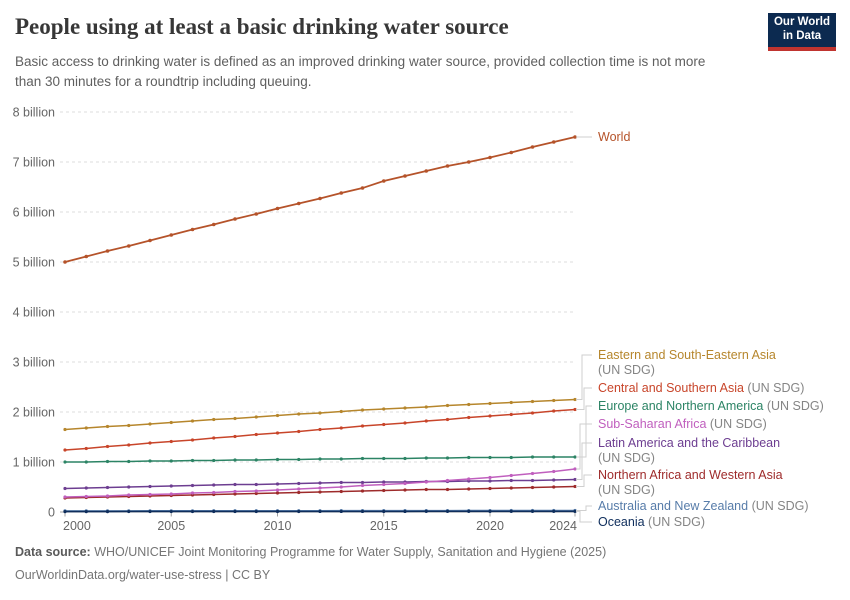 The image size is (850, 600). What do you see at coordinates (720, 450) in the screenshot?
I see `legend-item-latin-america-and-the-caribbean: Latin America and the Caribbean (UN SDG)` at bounding box center [720, 450].